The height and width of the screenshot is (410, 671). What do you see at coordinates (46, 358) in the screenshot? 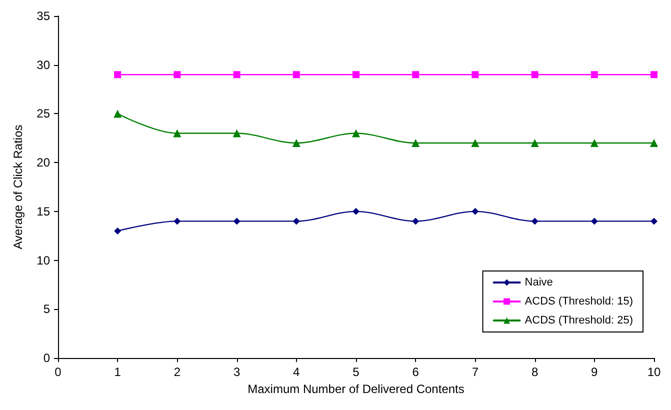
I see `y-tick-label: 0` at bounding box center [46, 358].